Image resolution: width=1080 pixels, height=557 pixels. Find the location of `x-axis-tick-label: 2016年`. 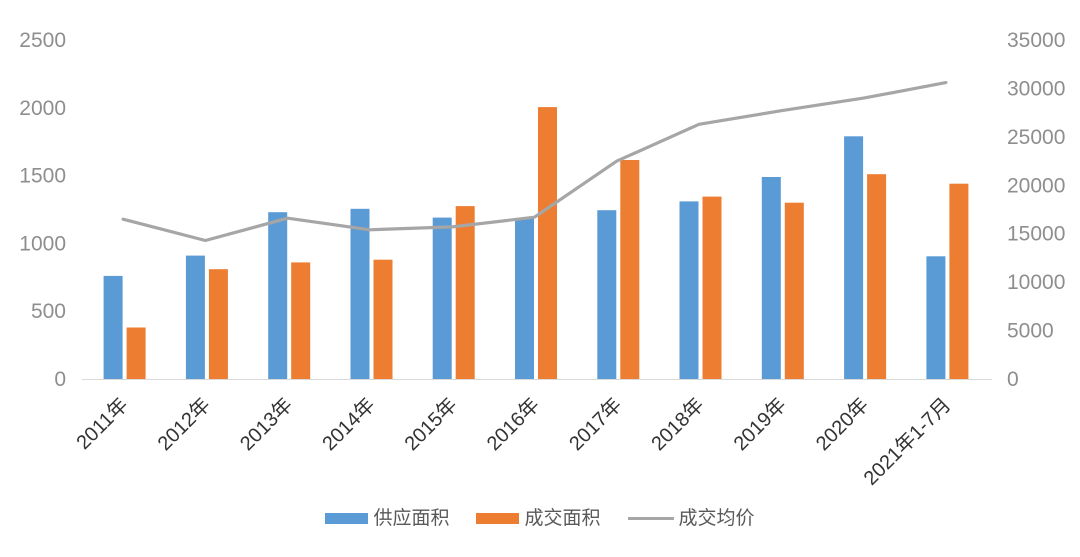

x-axis-tick-label: 2016年 is located at coordinates (513, 424).